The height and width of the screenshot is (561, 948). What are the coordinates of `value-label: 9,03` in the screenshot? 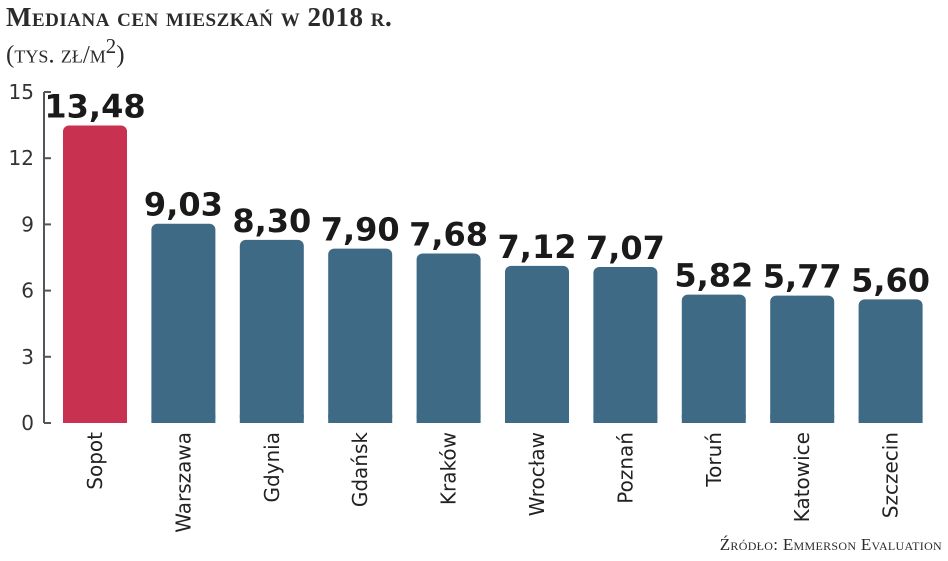 It's located at (183, 205).